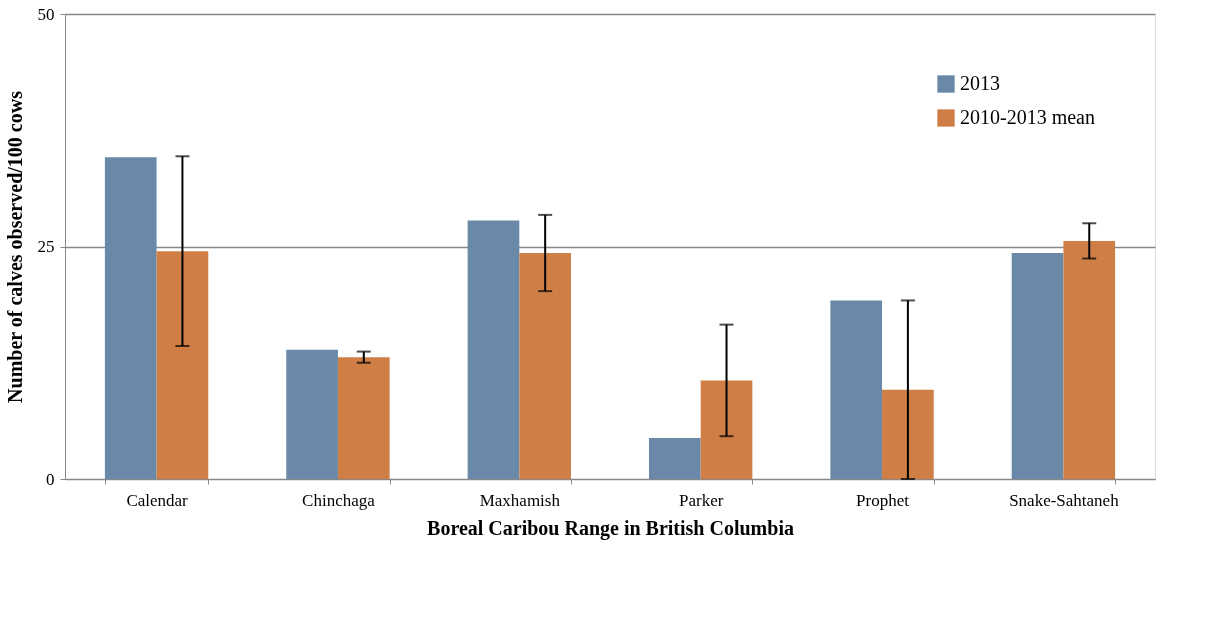 Image resolution: width=1231 pixels, height=618 pixels. I want to click on legend-label: 2010-2013 mean, so click(1027, 117).